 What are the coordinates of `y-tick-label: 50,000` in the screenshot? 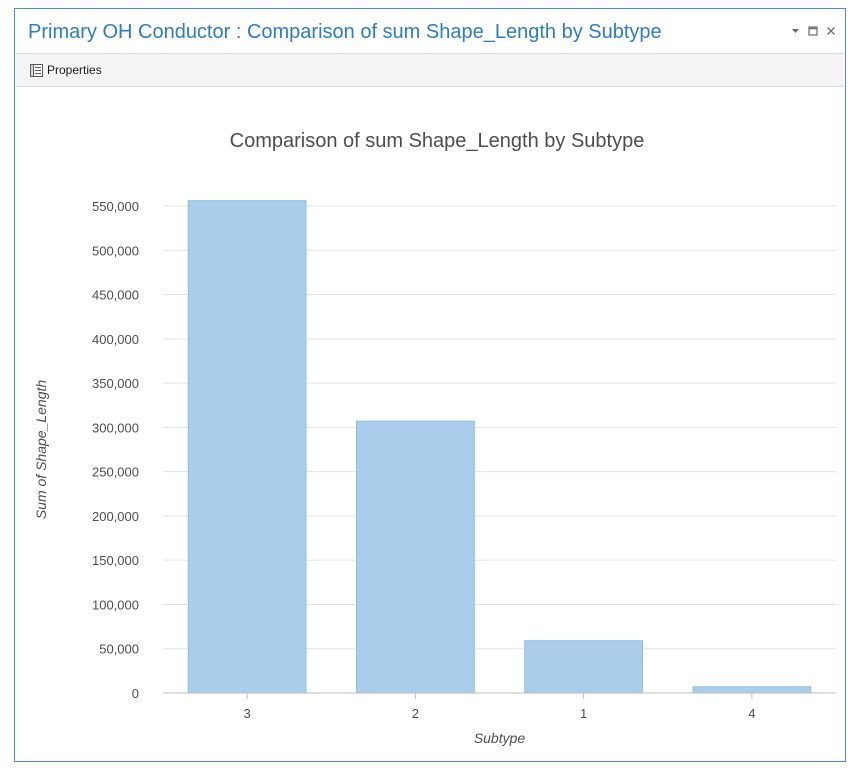 It's located at (119, 649).